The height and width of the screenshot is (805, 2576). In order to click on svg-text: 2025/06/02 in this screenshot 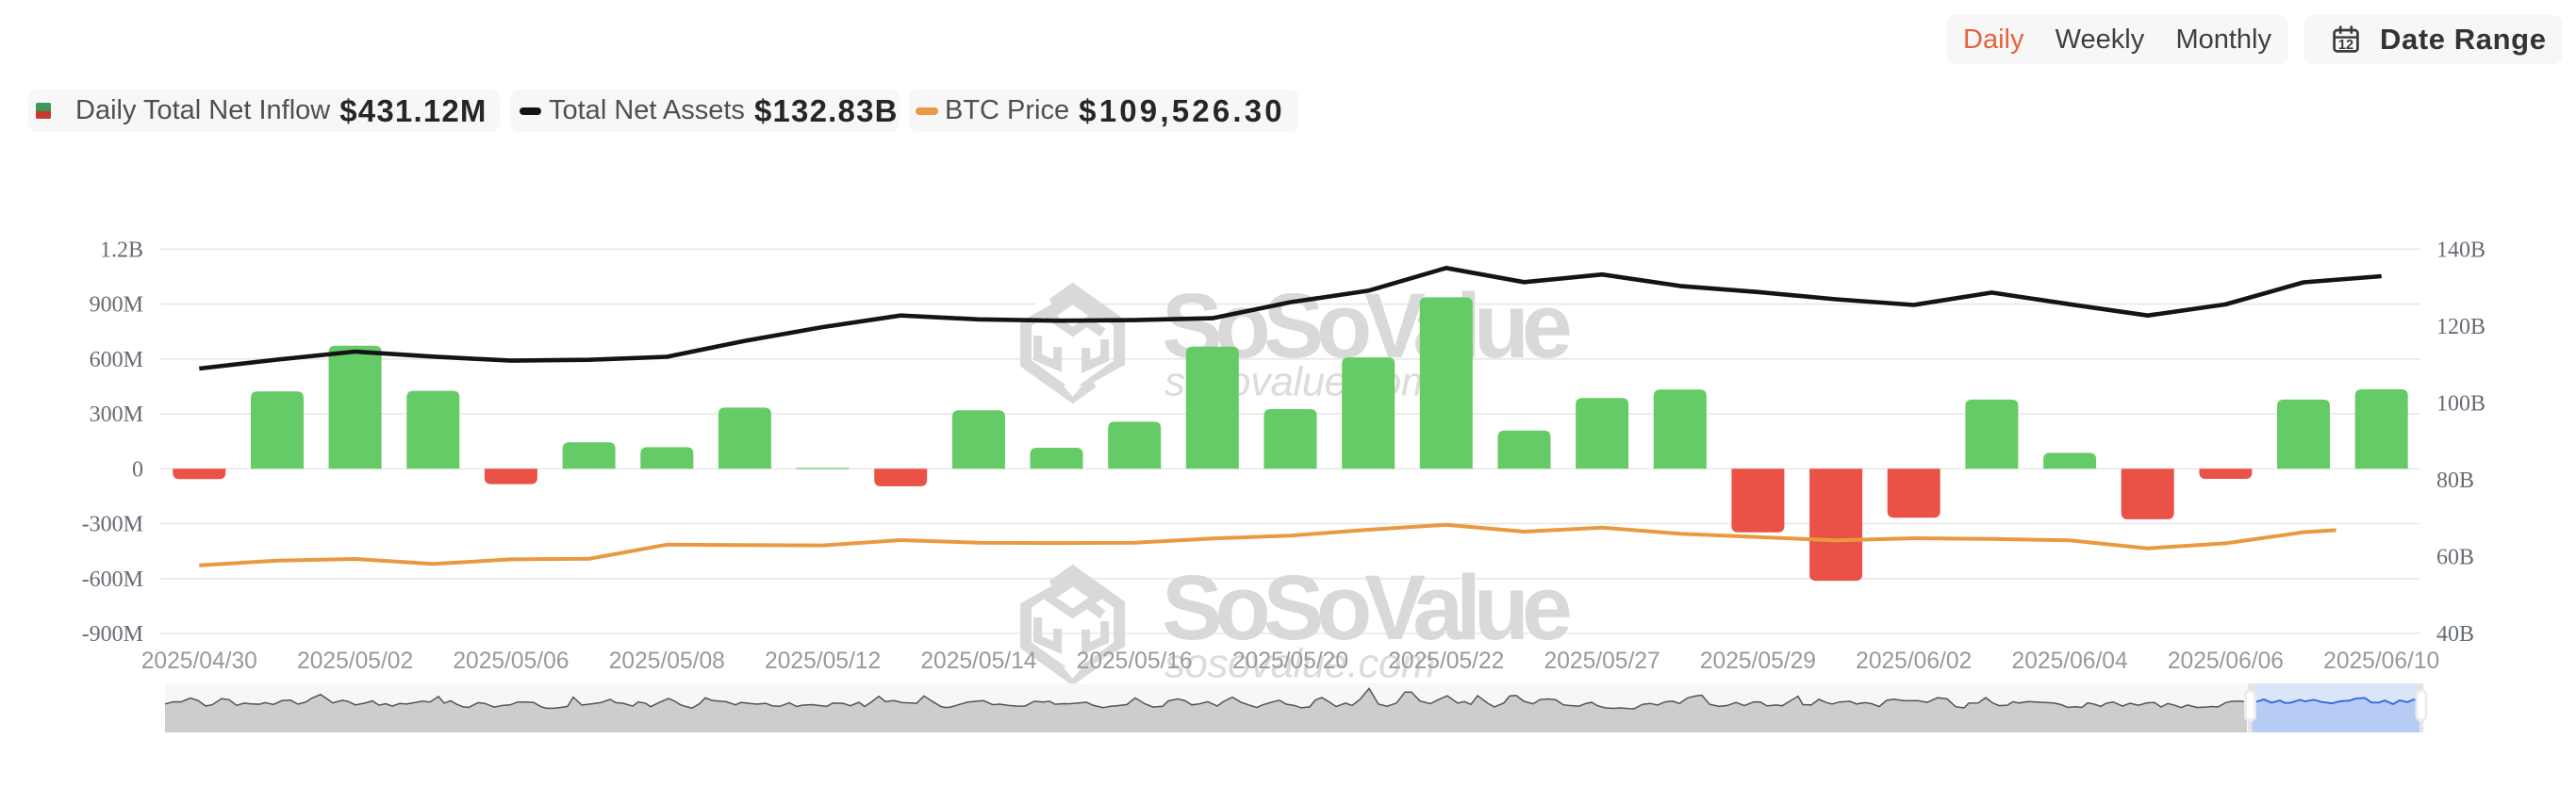, I will do `click(1914, 662)`.